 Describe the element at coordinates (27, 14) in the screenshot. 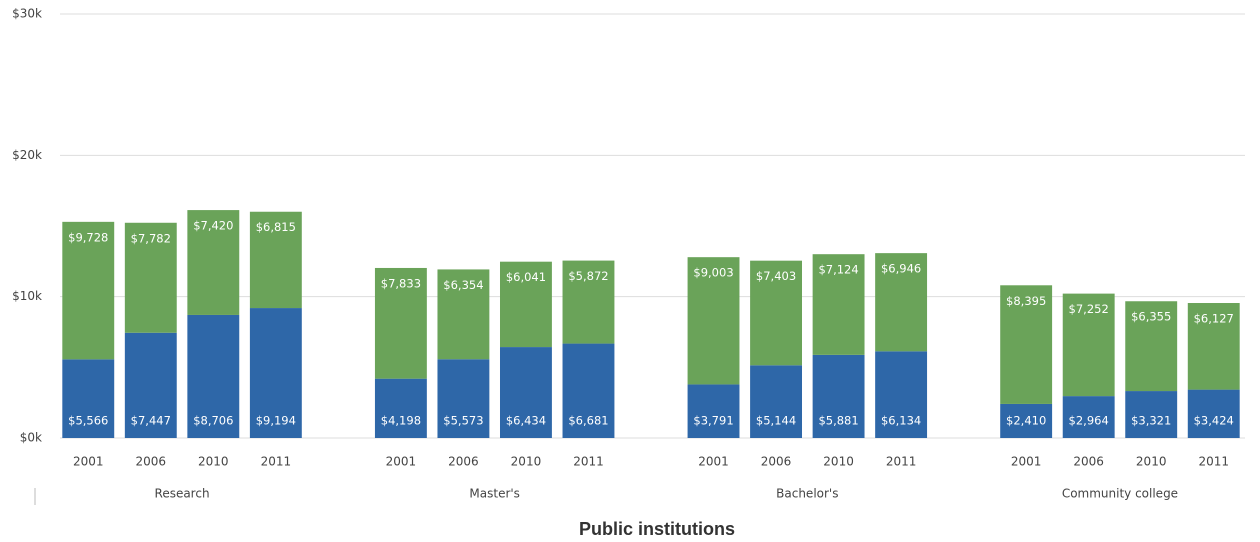

I see `y-tick-label: $30k` at that location.